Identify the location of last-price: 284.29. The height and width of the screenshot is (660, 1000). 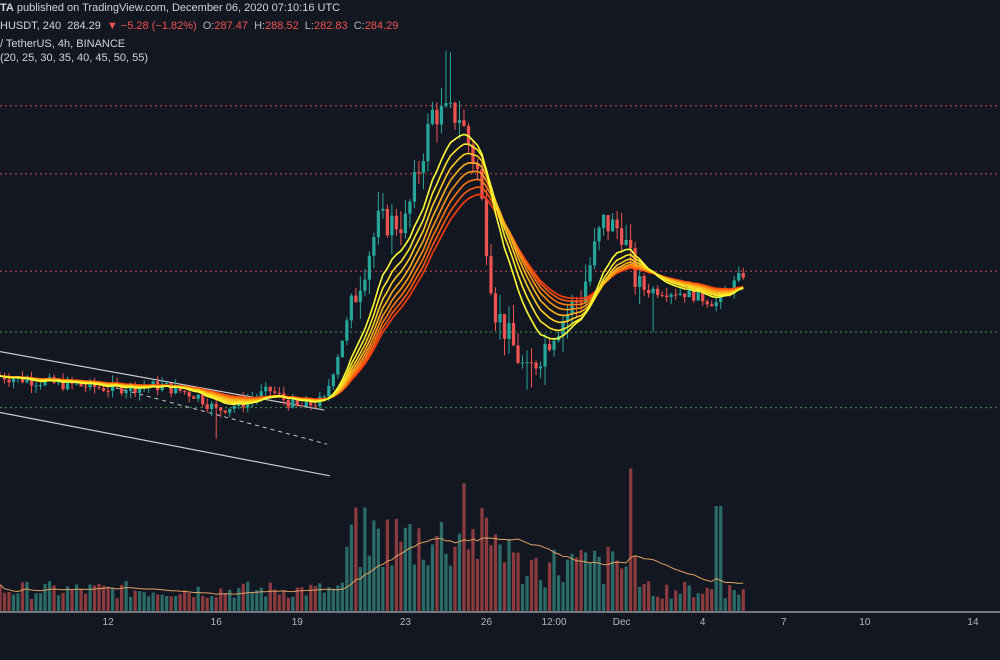
(84, 26).